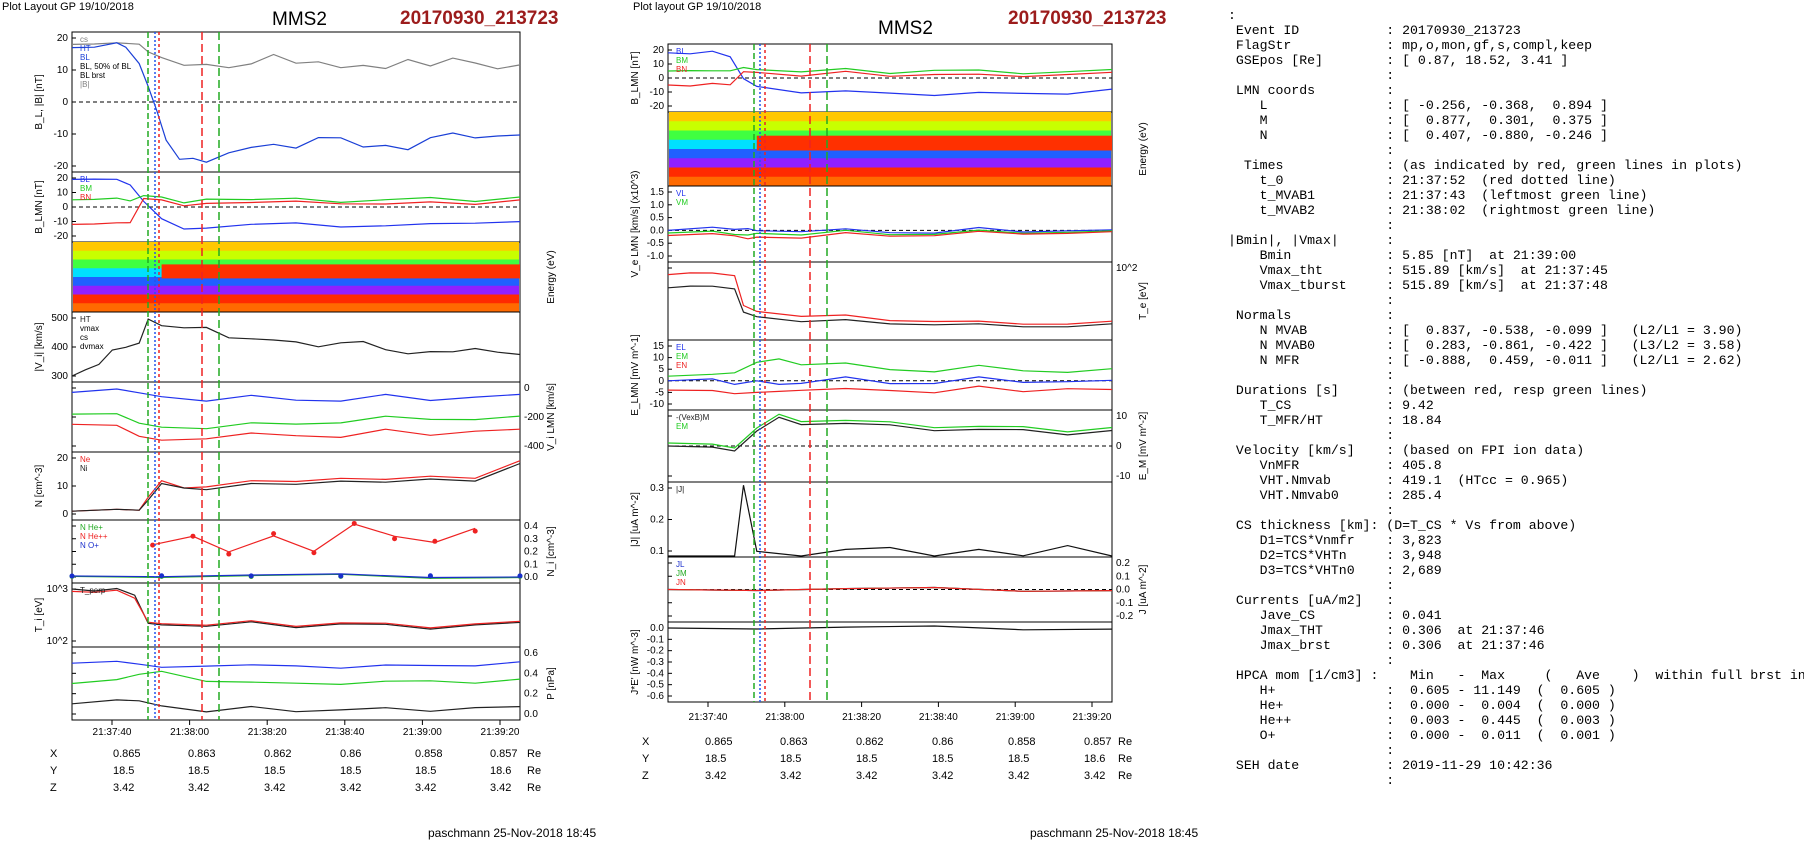 The width and height of the screenshot is (1804, 841). What do you see at coordinates (890, 431) in the screenshot?
I see `series-em` at bounding box center [890, 431].